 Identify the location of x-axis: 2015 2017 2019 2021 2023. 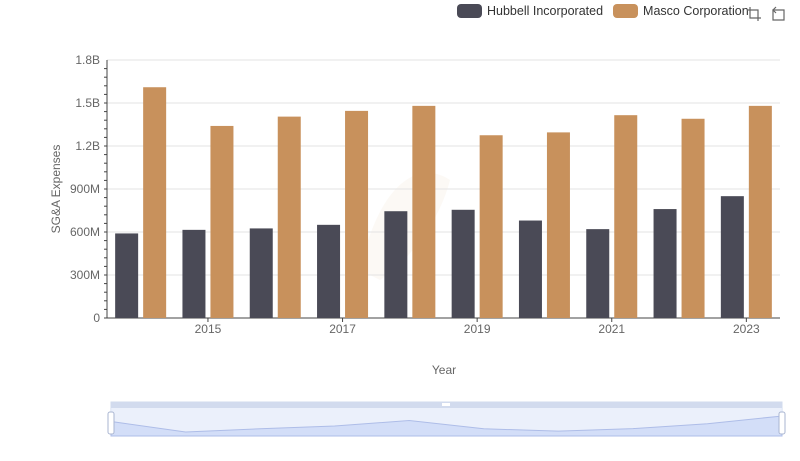
(477, 327).